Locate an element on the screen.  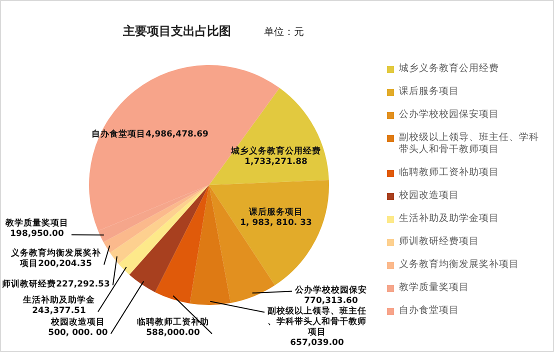
data-label: 师训教研经费227,292.53 is located at coordinates (55, 284).